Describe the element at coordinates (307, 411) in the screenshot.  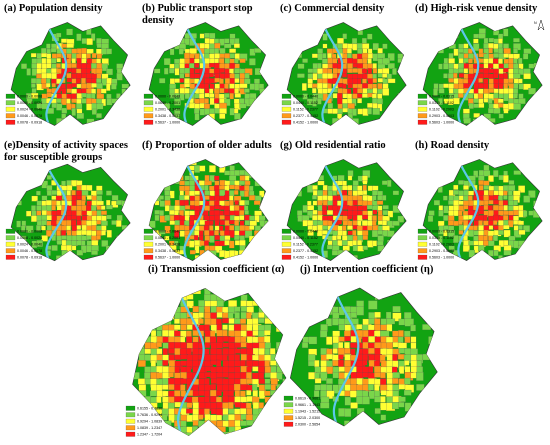
I see `legend-label: 1.1943 - 1.5215` at that location.